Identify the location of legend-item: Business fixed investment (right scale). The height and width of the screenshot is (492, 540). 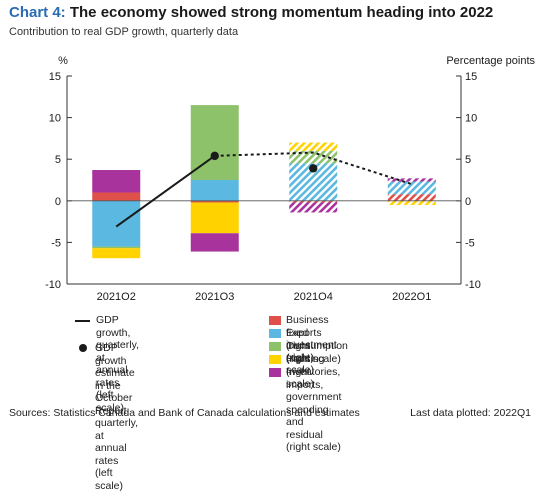
(303, 345).